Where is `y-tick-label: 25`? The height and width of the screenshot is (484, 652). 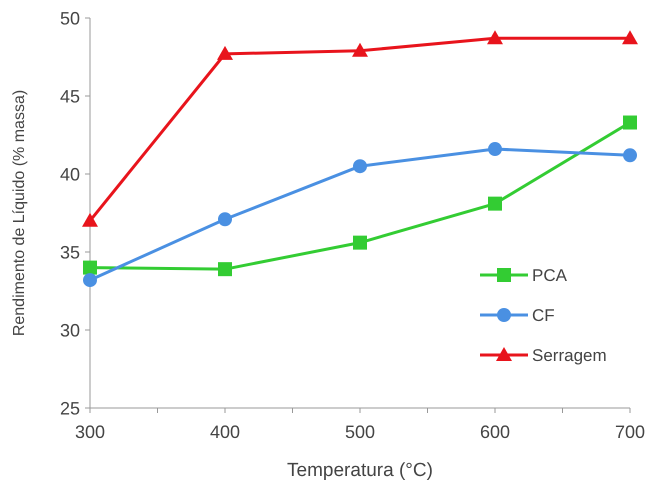 y-tick-label: 25 is located at coordinates (70, 408).